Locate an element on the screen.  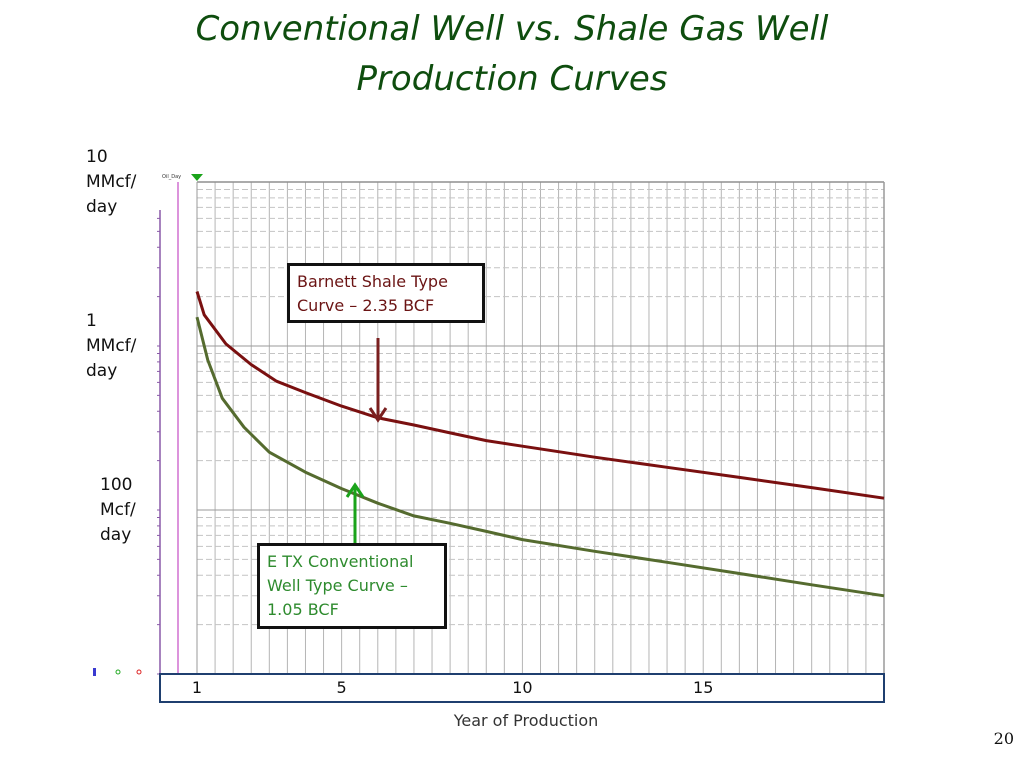
x-tick-label: 10 is located at coordinates (522, 687).